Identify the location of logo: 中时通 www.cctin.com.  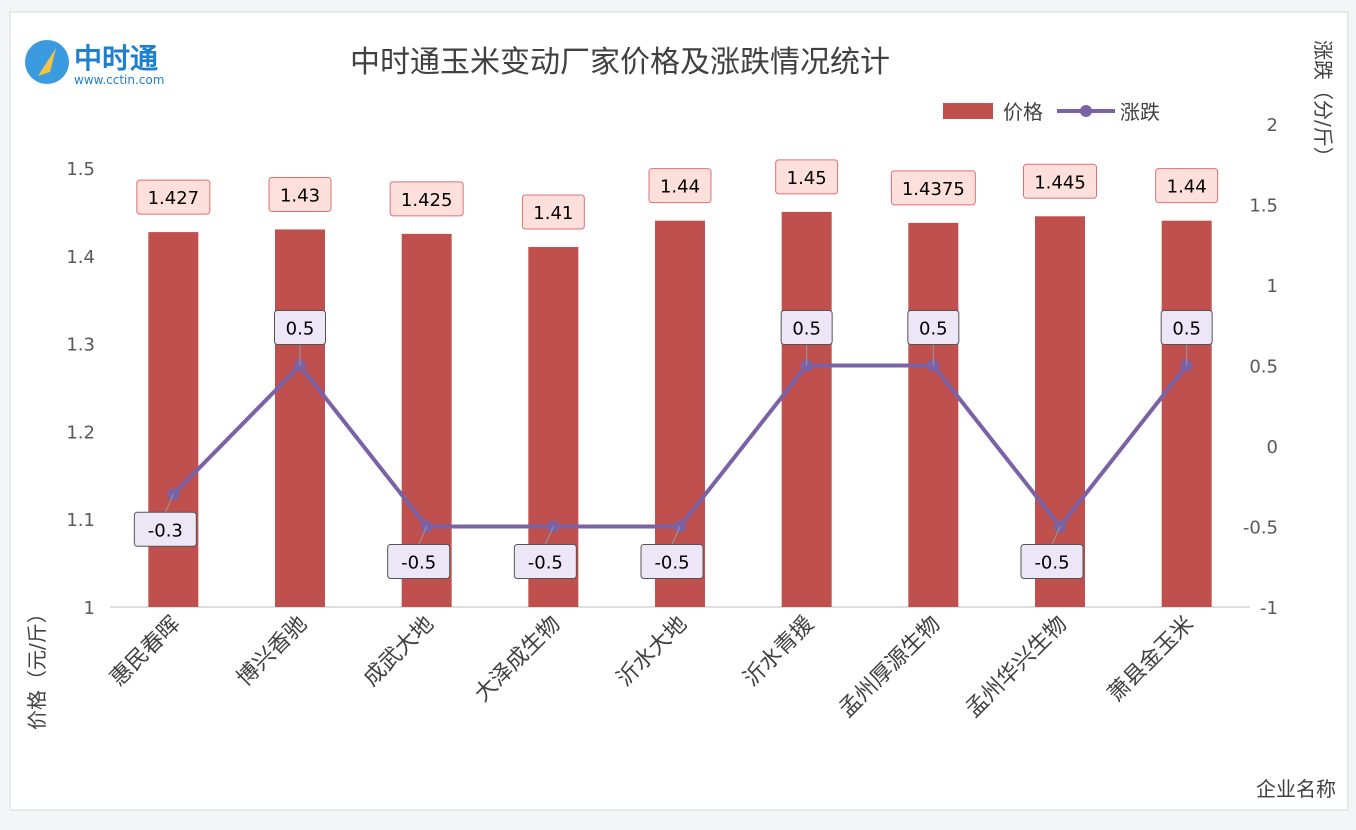
(94, 63).